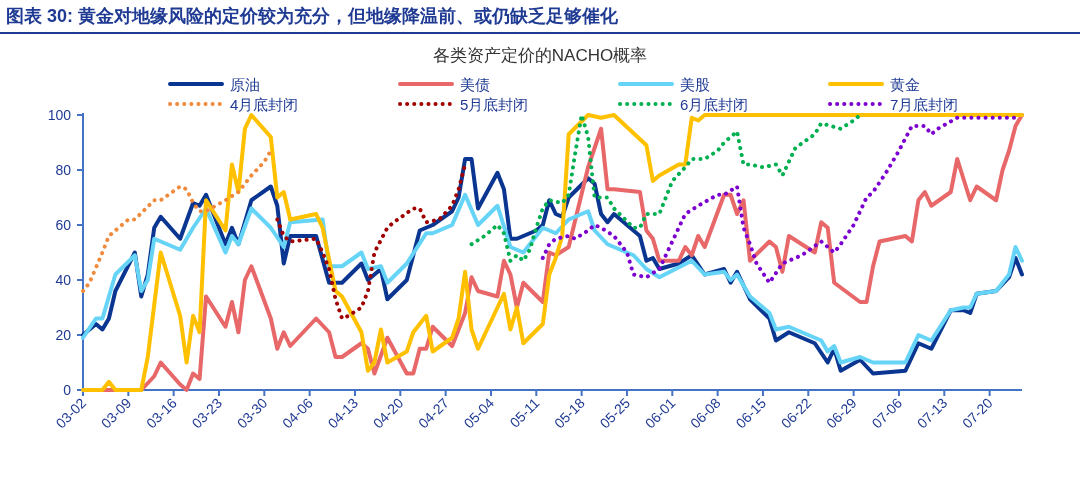  Describe the element at coordinates (245, 84) in the screenshot. I see `legend-label: 原油` at that location.